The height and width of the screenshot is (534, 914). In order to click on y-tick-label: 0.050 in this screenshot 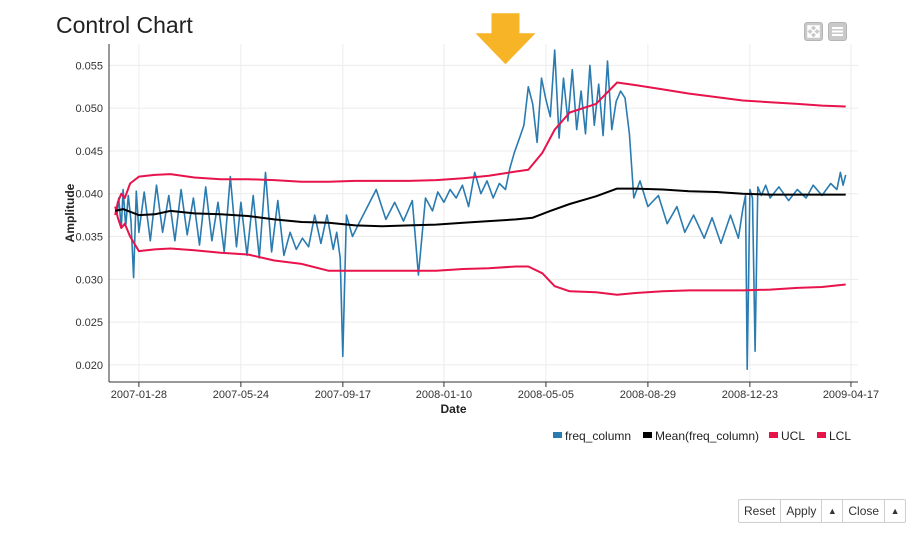, I will do `click(89, 109)`.